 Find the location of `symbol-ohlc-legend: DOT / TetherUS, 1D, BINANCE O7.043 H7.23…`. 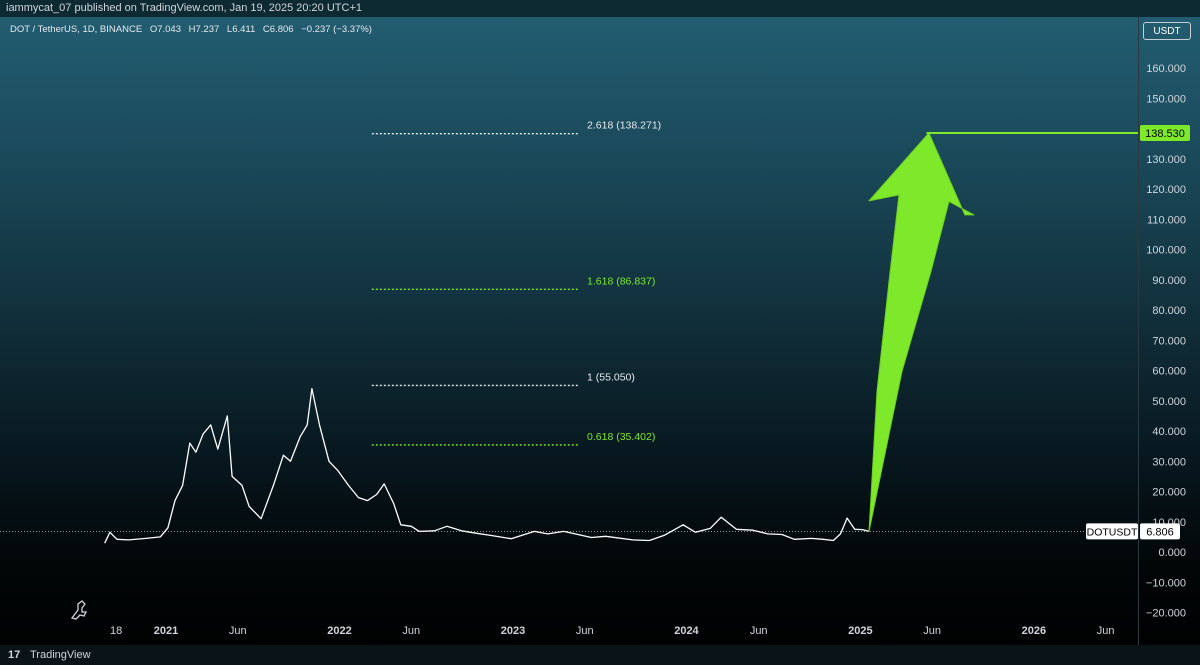

symbol-ohlc-legend: DOT / TetherUS, 1D, BINANCE O7.043 H7.23… is located at coordinates (193, 29).